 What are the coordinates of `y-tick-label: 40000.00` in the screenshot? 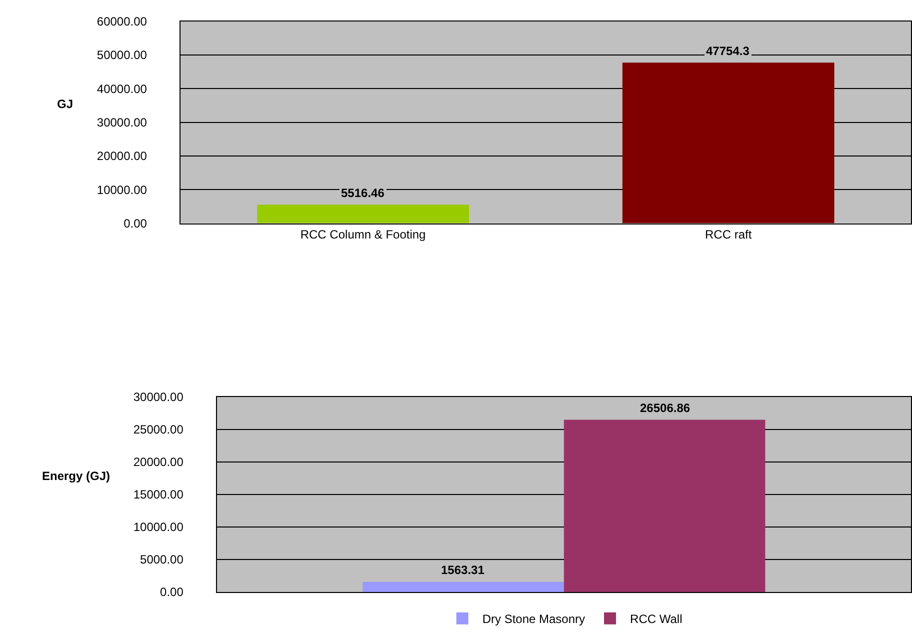 It's located at (122, 89).